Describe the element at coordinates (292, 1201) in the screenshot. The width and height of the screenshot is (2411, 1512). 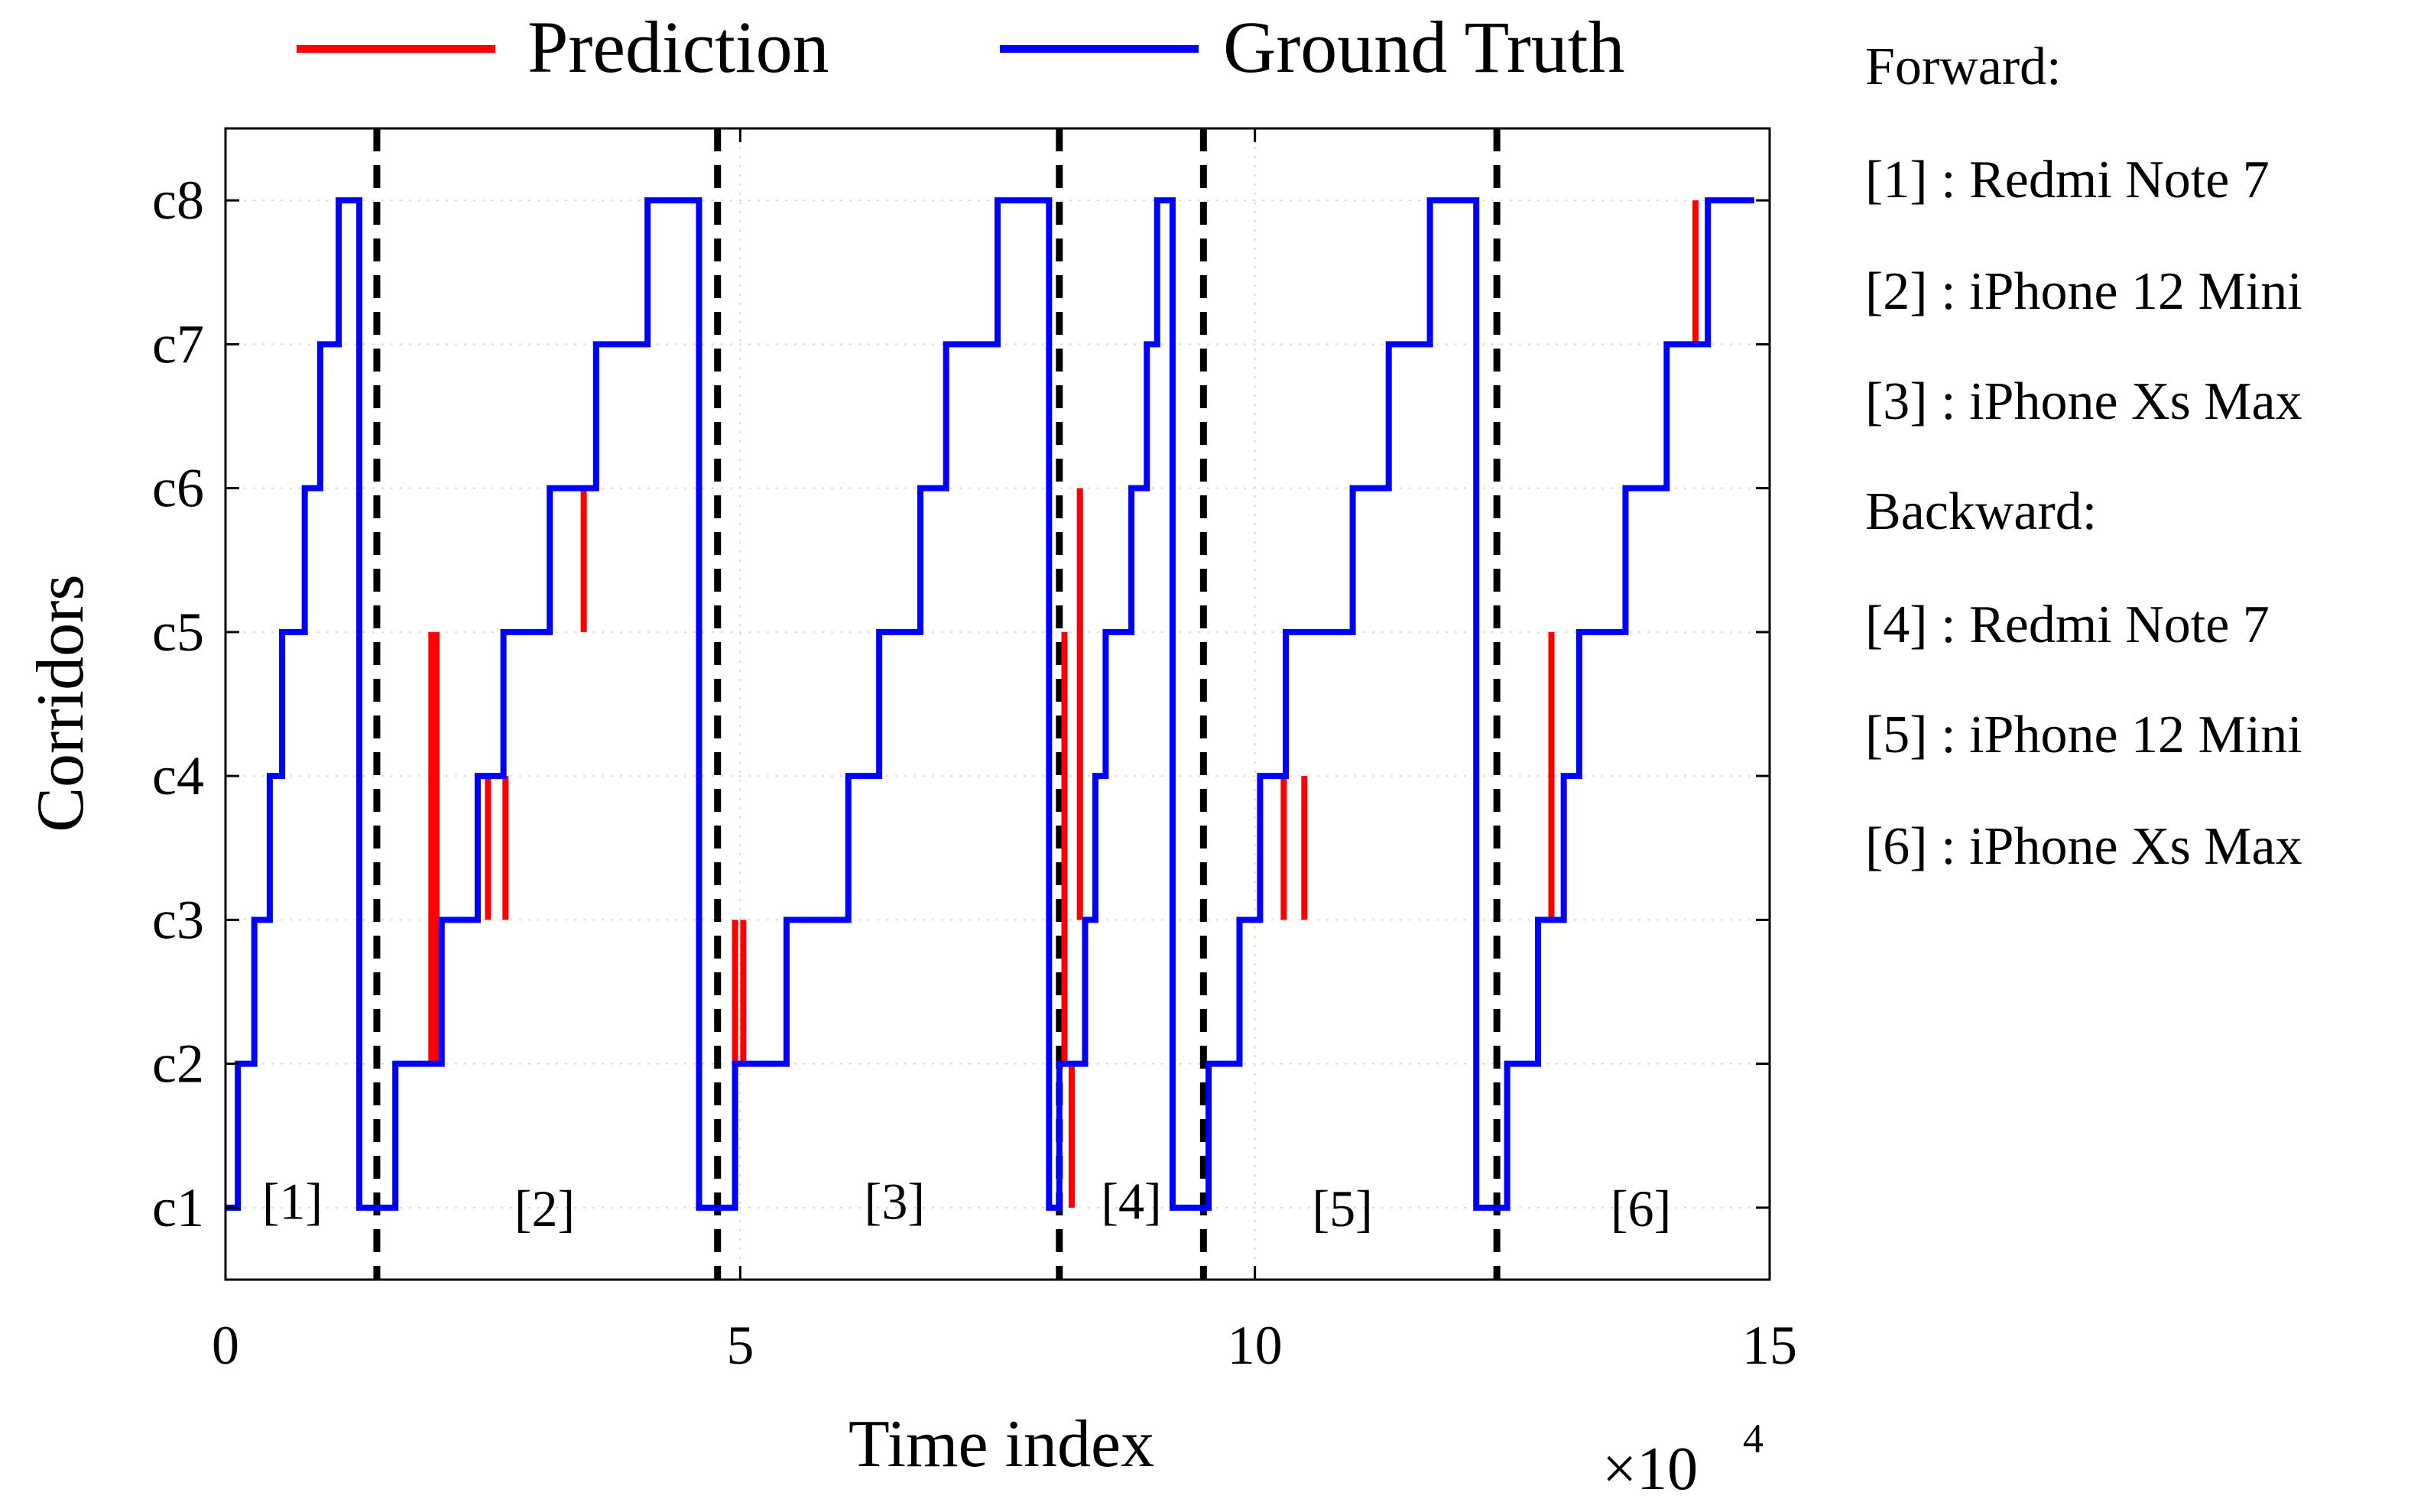
I see `segment-label: [1]` at that location.